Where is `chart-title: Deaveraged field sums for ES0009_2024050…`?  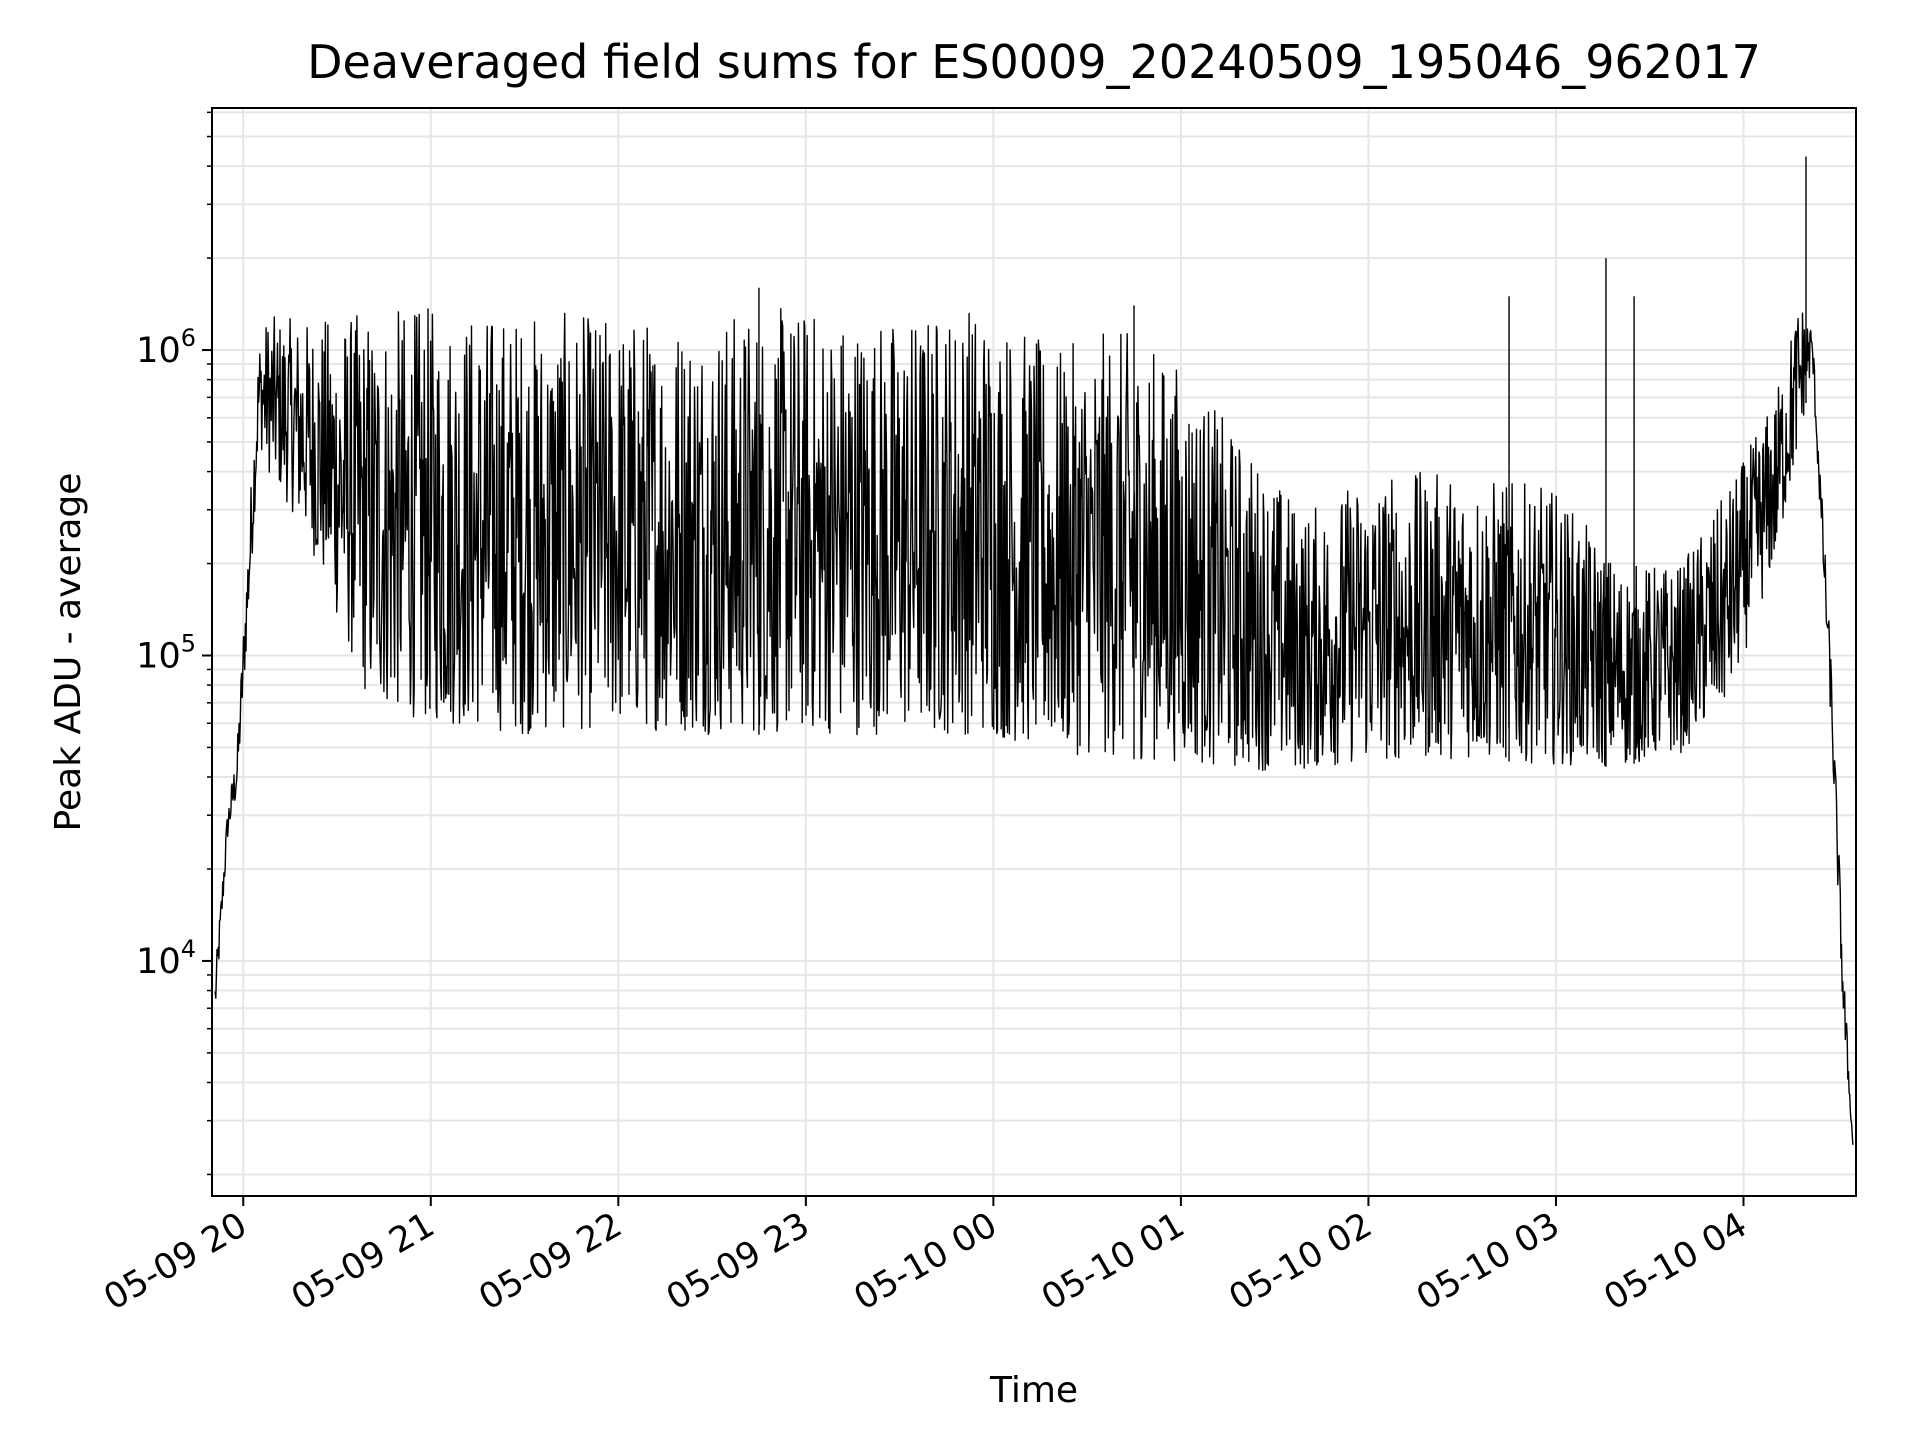 chart-title: Deaveraged field sums for ES0009_2024050… is located at coordinates (1034, 62).